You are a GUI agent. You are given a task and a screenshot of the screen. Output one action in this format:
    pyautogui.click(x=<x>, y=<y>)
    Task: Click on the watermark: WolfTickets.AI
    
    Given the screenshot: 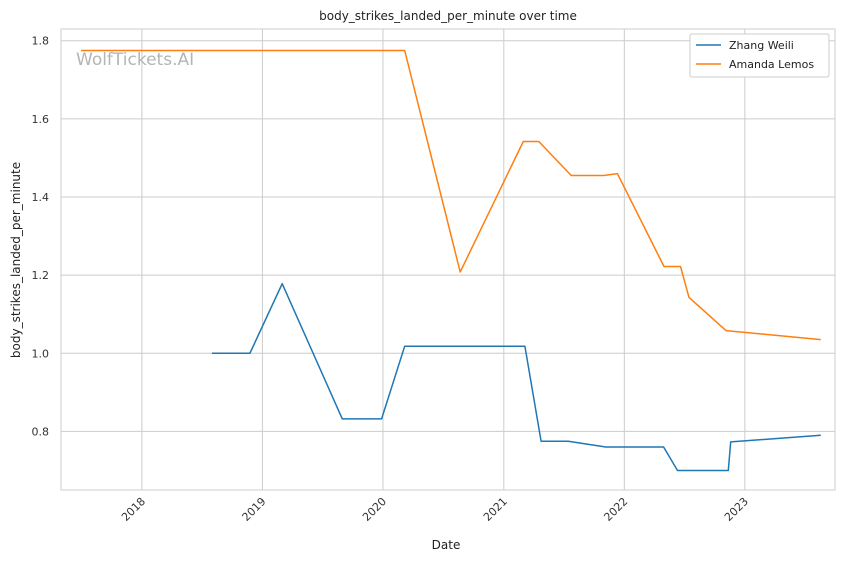 What is the action you would take?
    pyautogui.click(x=135, y=60)
    